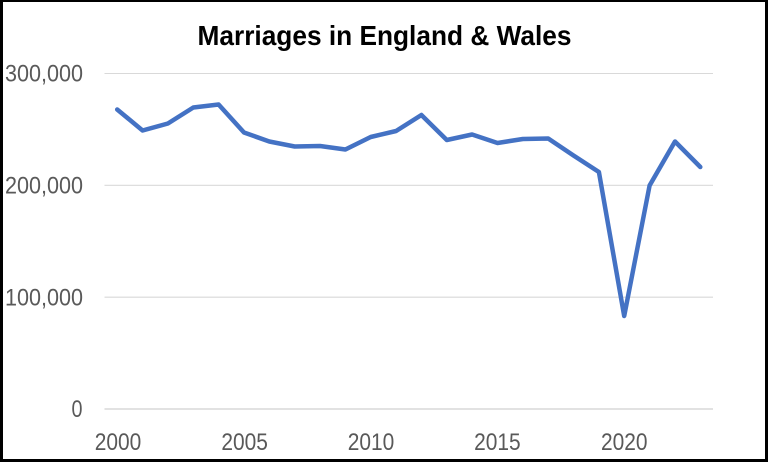 This screenshot has height=462, width=768. What do you see at coordinates (371, 442) in the screenshot?
I see `svg-text: 2010` at bounding box center [371, 442].